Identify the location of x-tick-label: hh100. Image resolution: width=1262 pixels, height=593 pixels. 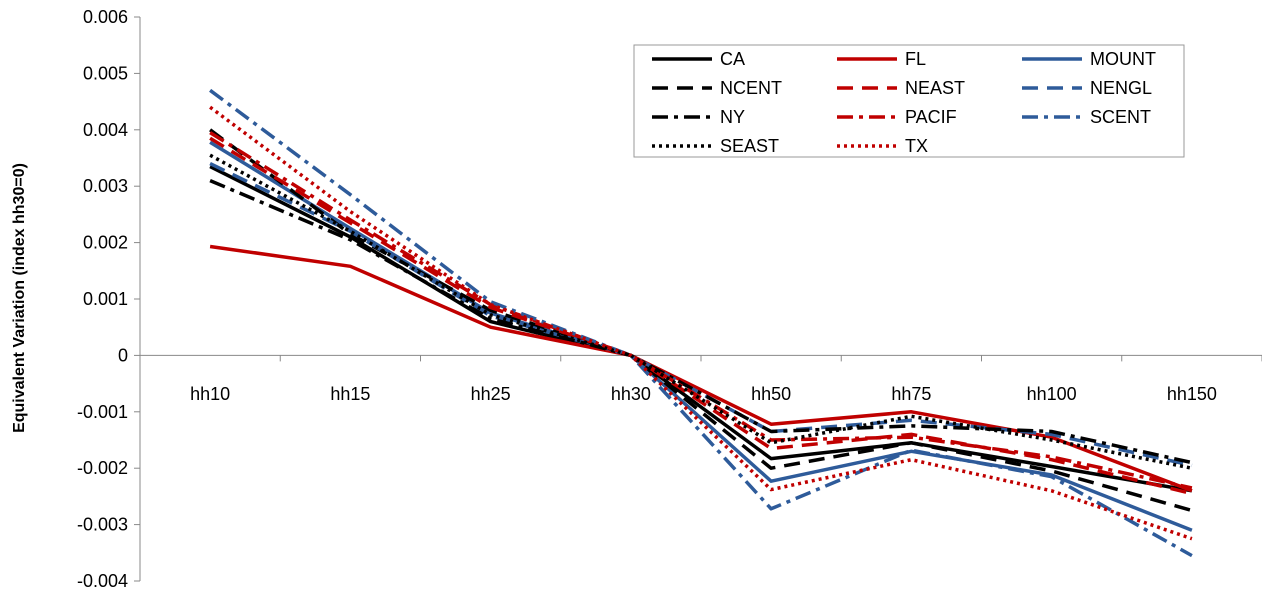
(1052, 394).